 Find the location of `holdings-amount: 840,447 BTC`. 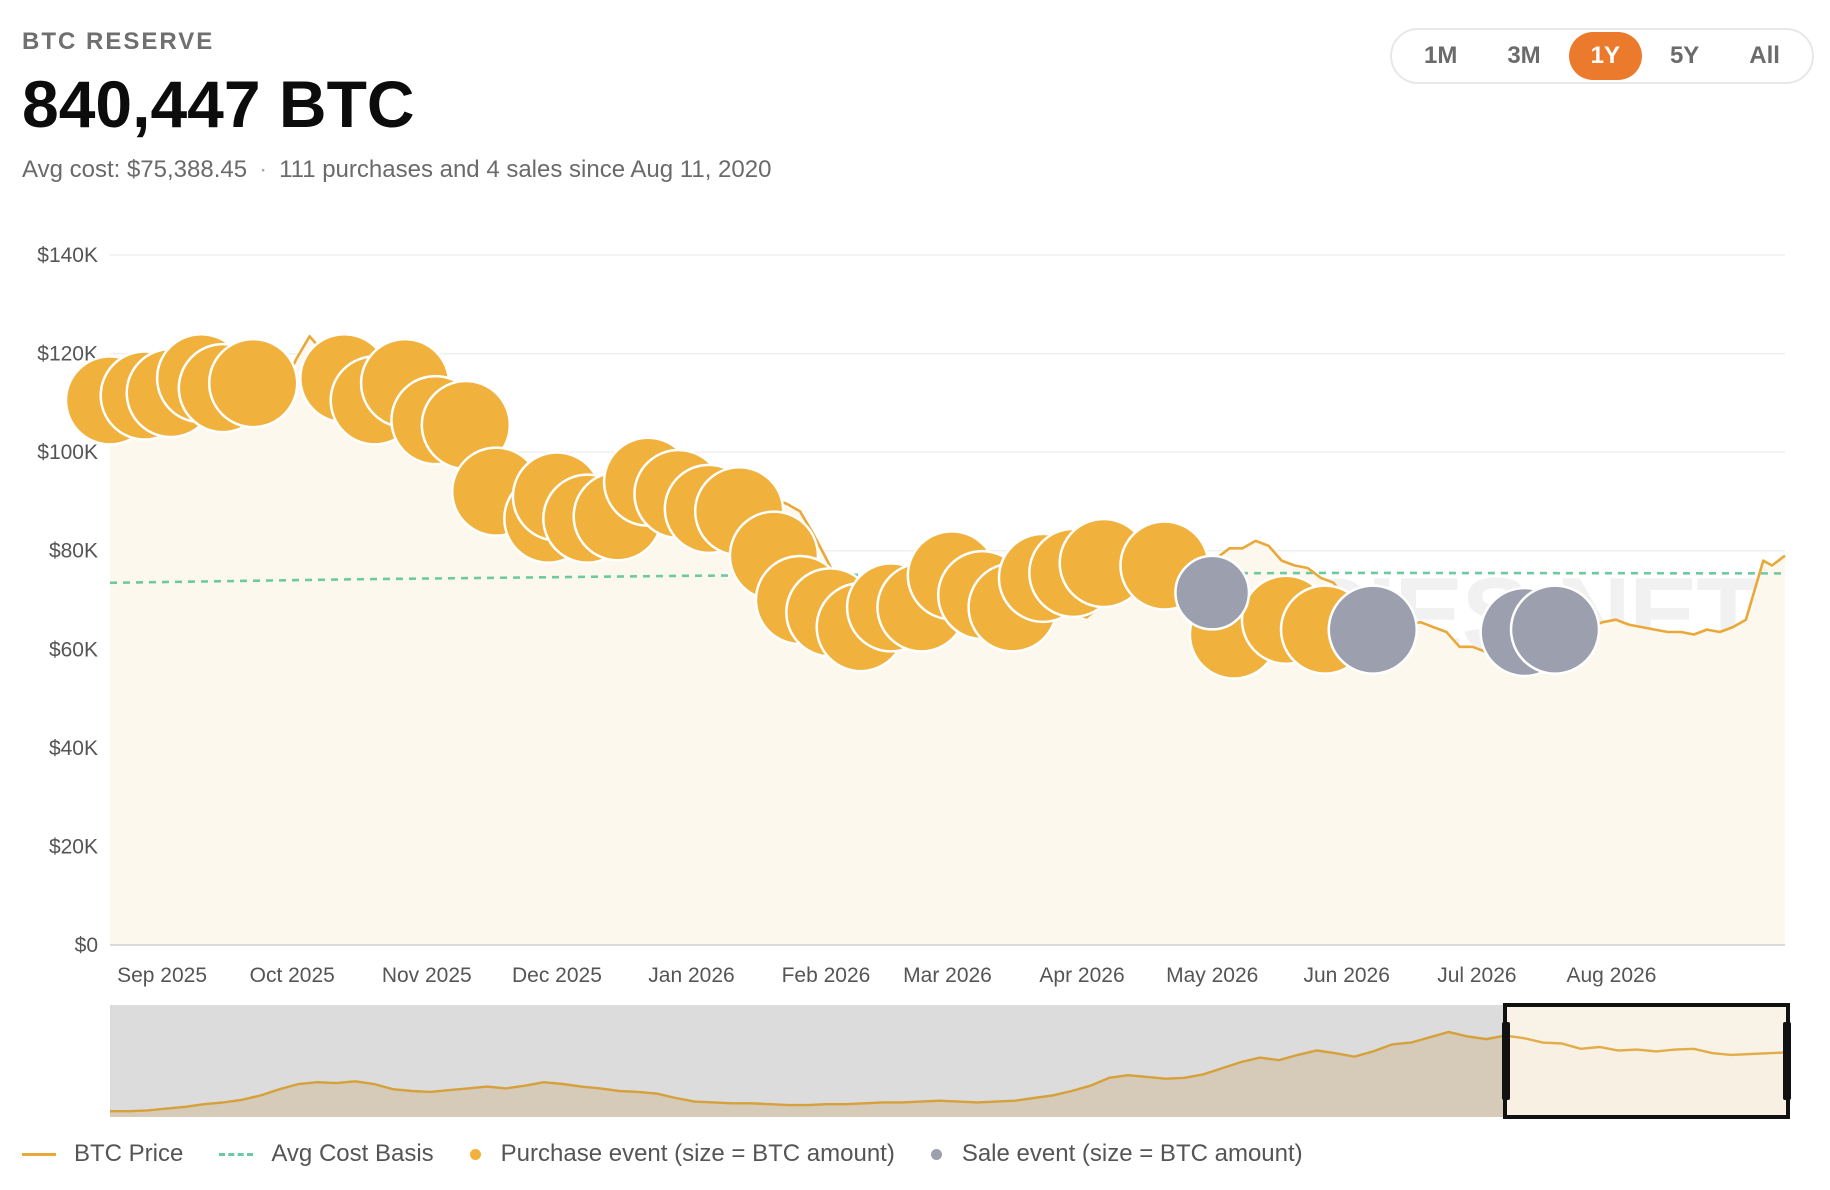

holdings-amount: 840,447 BTC is located at coordinates (218, 104).